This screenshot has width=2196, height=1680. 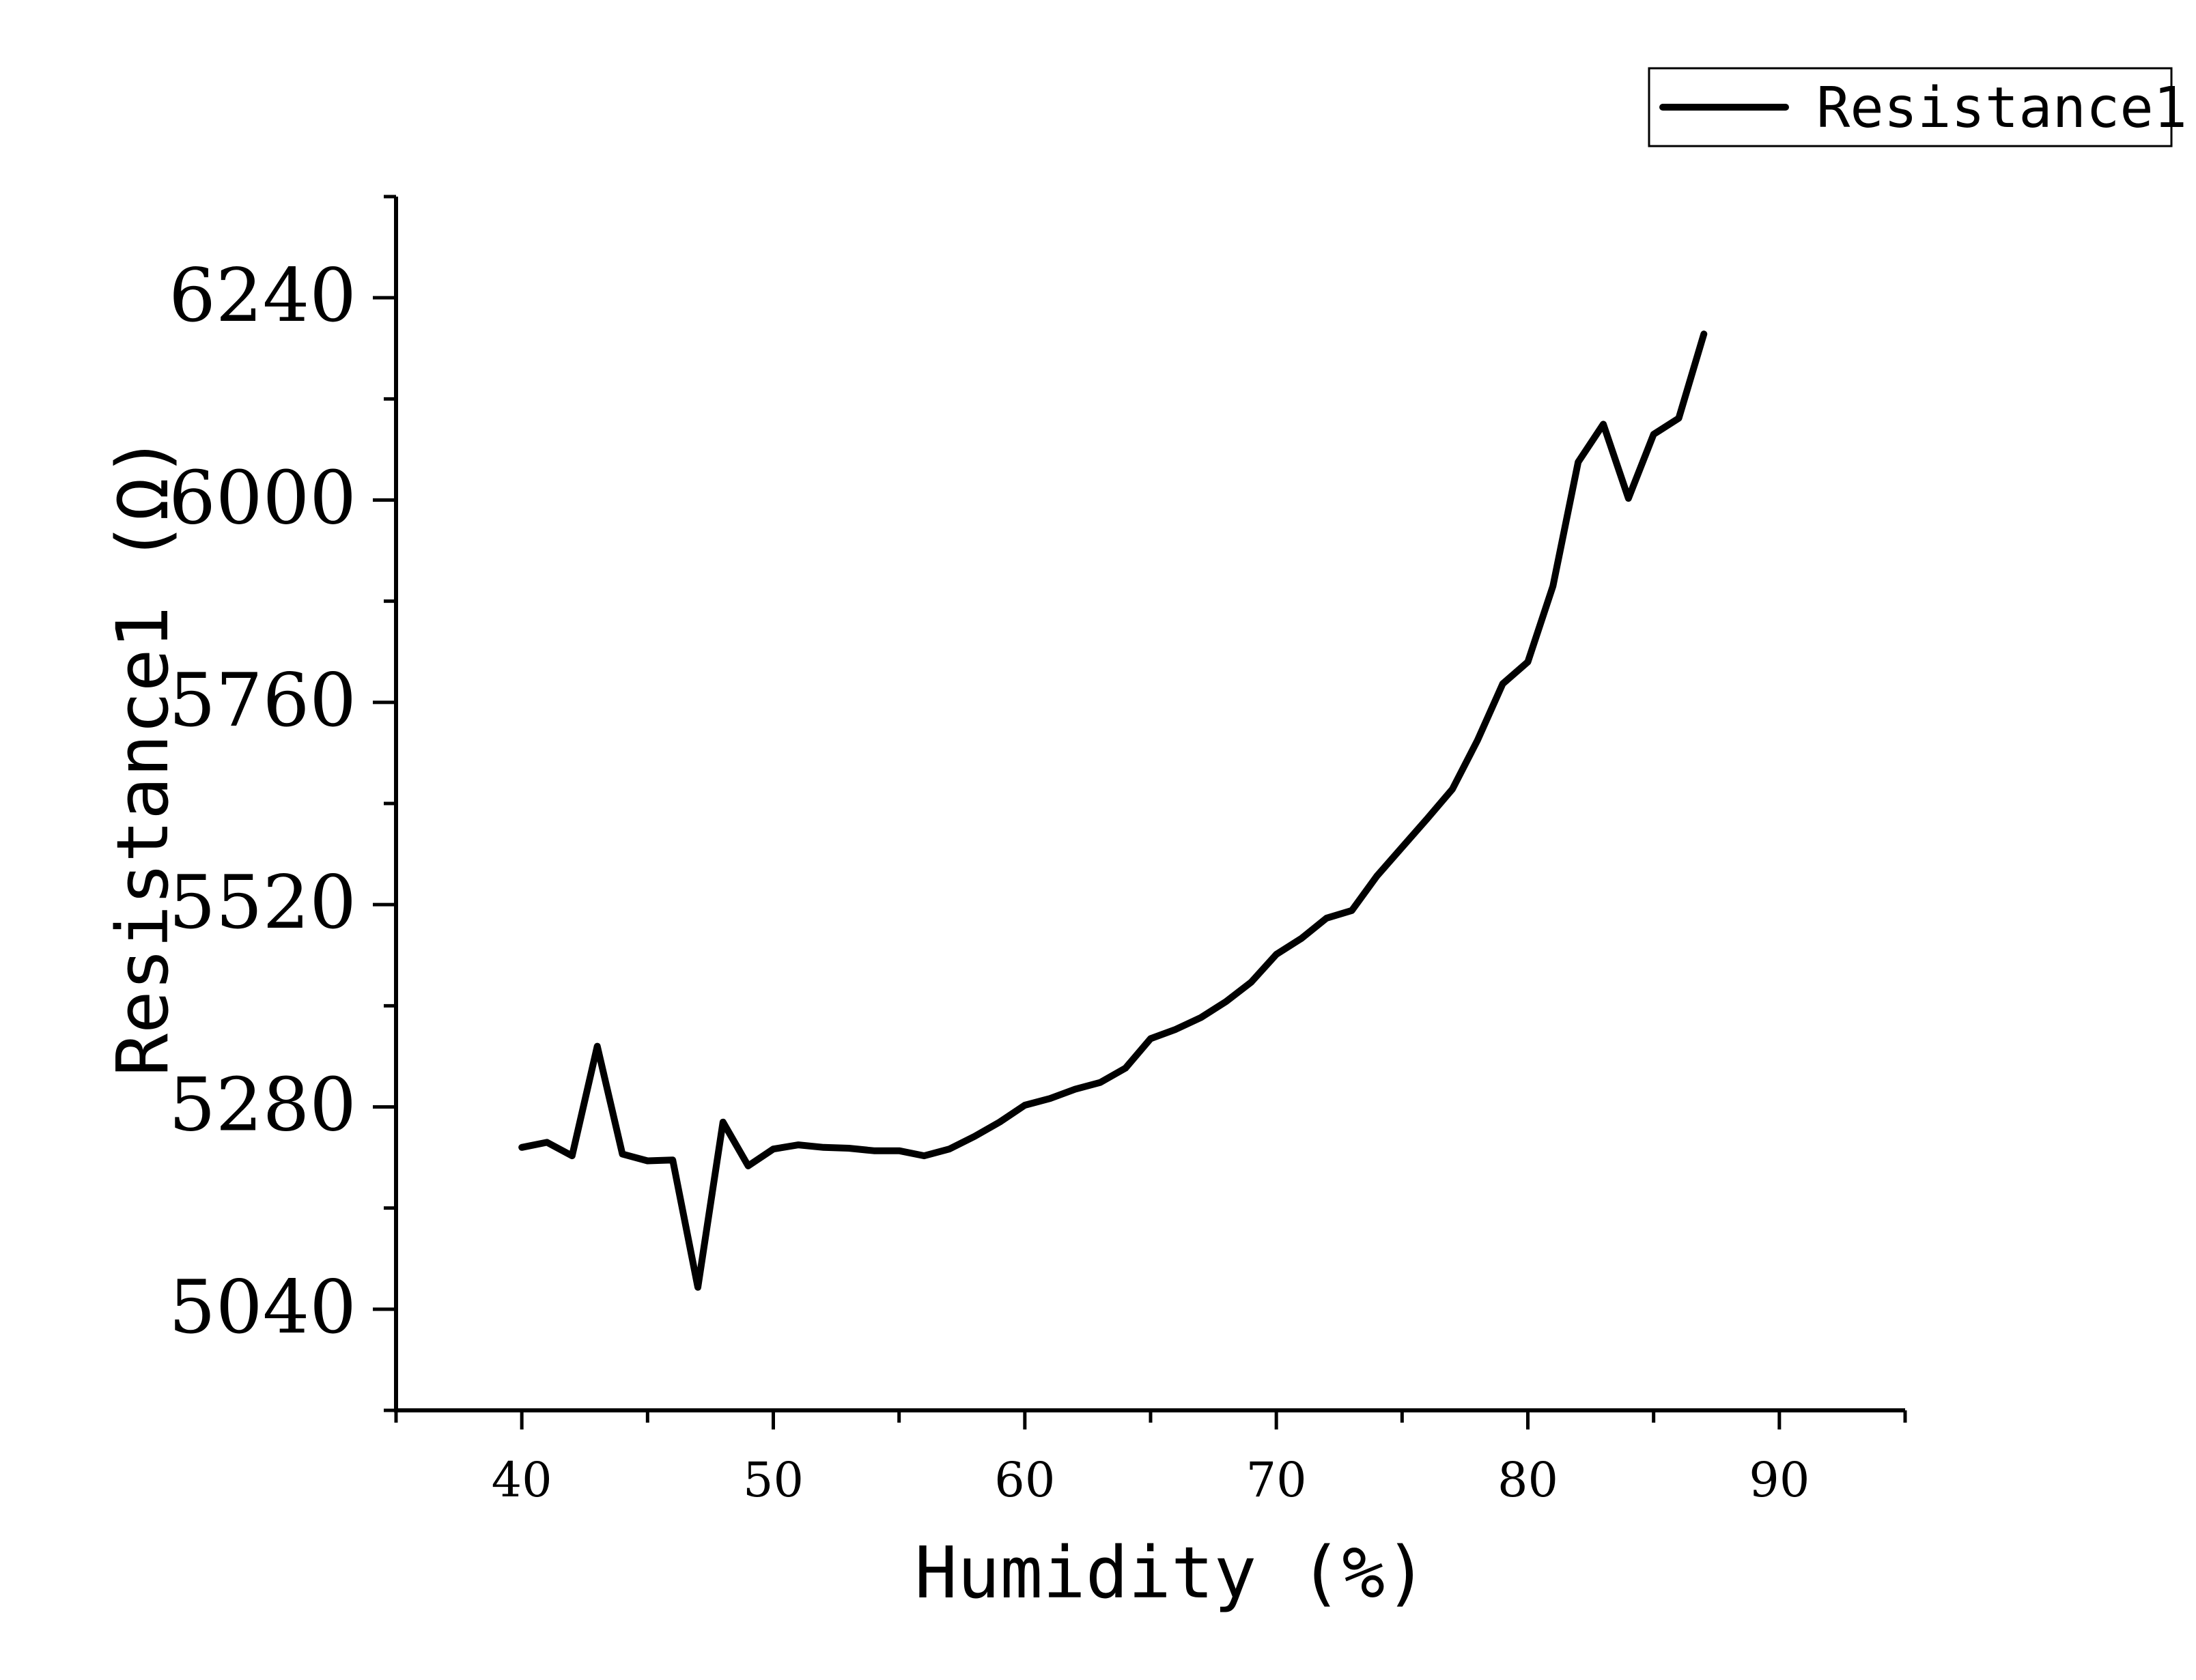 What do you see at coordinates (143, 755) in the screenshot?
I see `y-axis-title: Resistance1 (Ω)` at bounding box center [143, 755].